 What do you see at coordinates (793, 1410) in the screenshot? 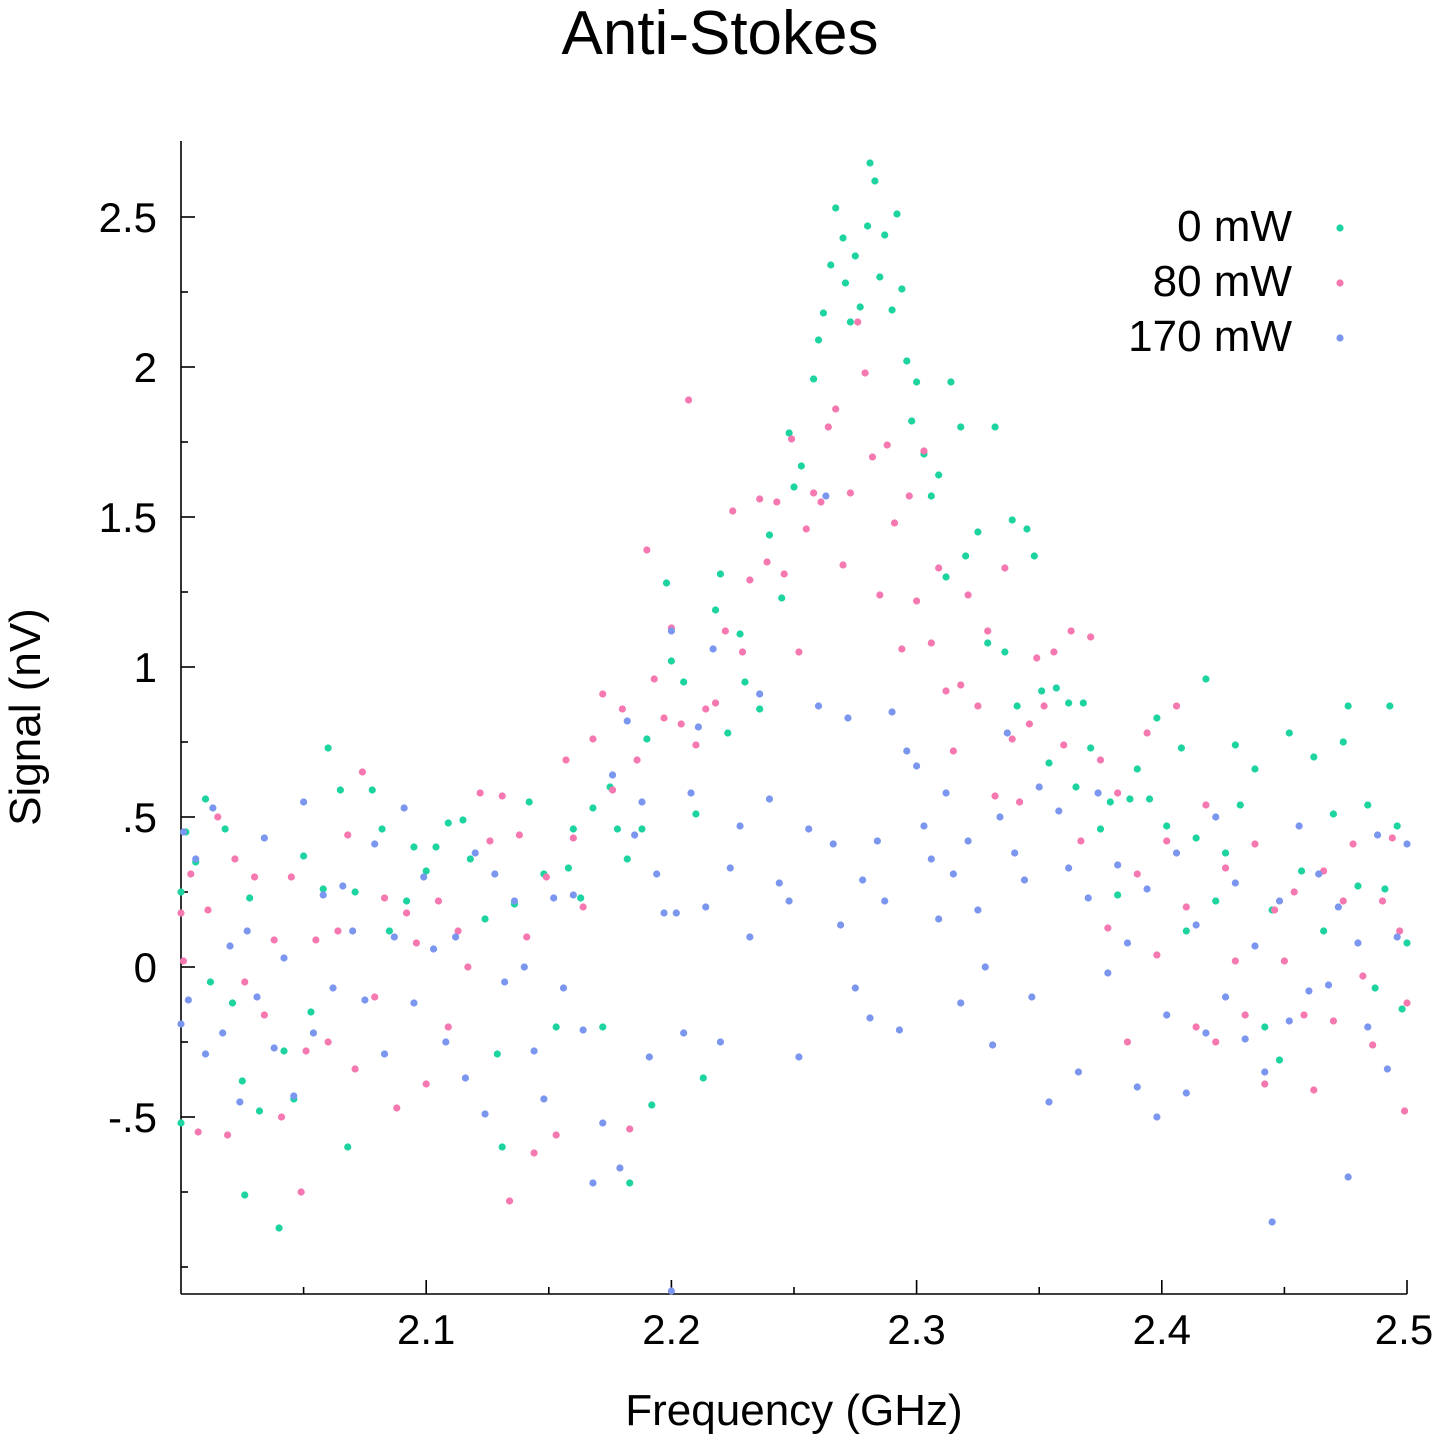
I see `x-axis-label: Frequency (GHz)` at bounding box center [793, 1410].